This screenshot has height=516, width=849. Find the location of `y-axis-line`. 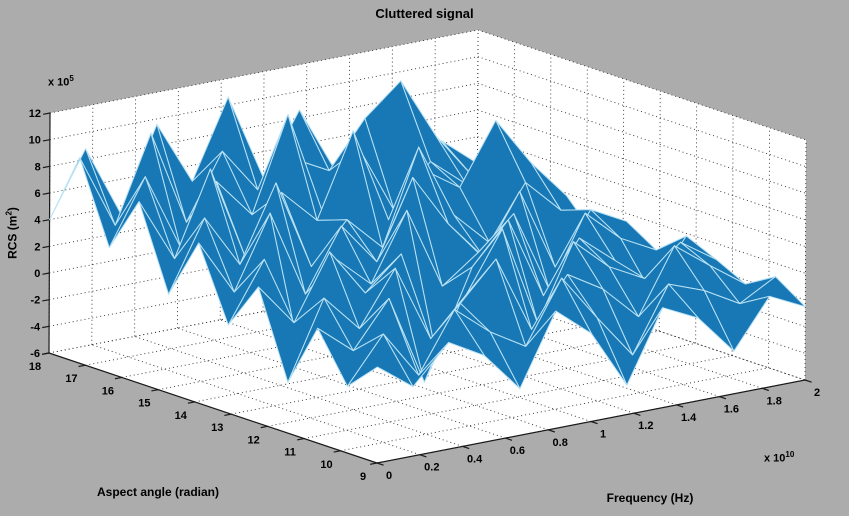

y-axis-line is located at coordinates (213, 408).